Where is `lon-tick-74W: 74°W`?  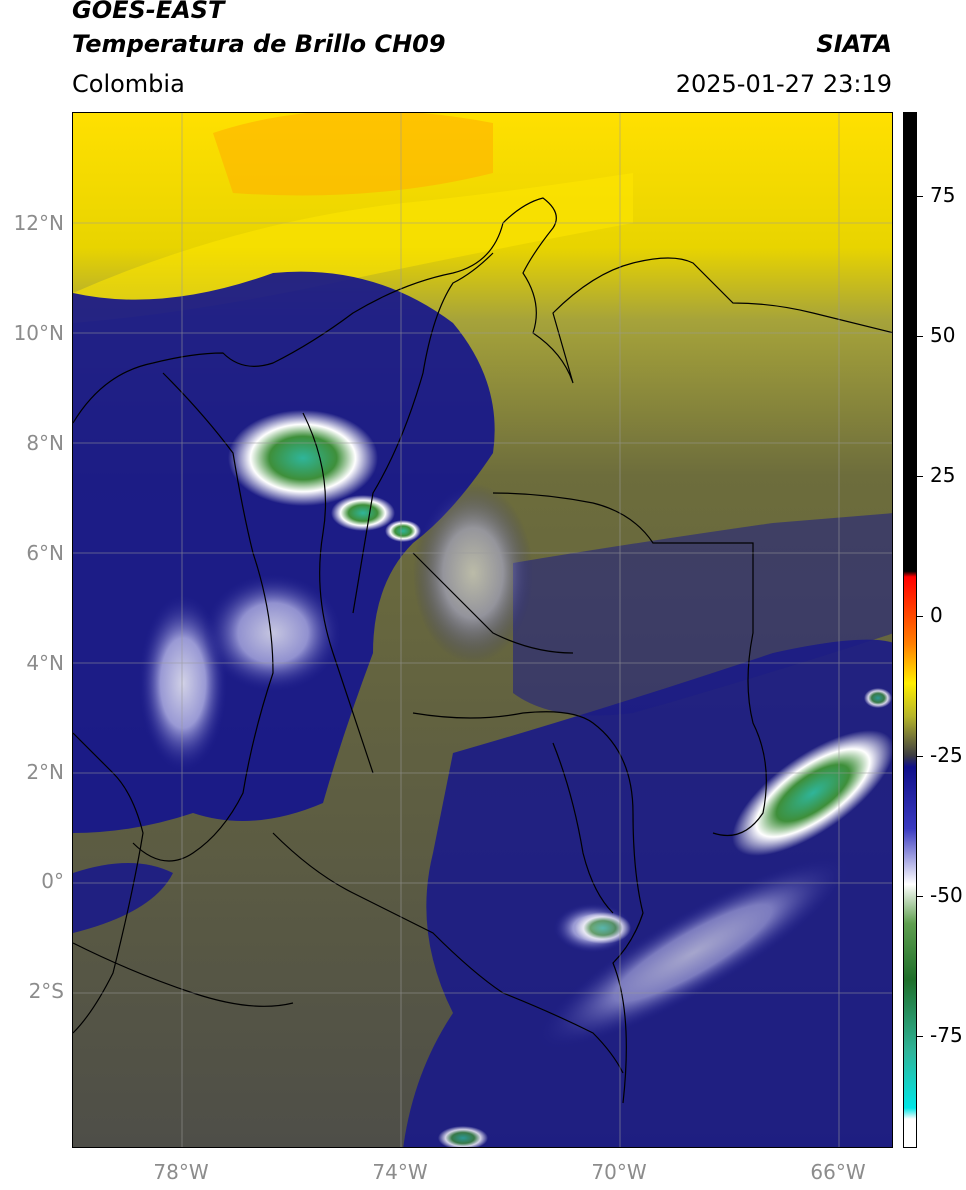
lon-tick-74W: 74°W is located at coordinates (400, 1172).